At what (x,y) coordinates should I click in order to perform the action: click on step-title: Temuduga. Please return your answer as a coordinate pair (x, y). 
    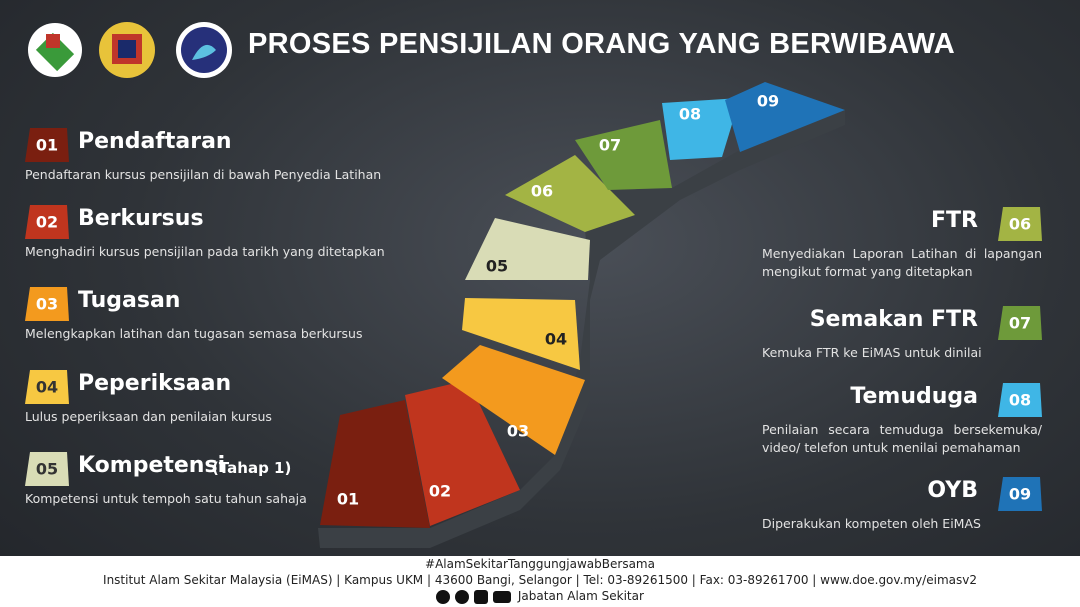
    Looking at the image, I should click on (914, 396).